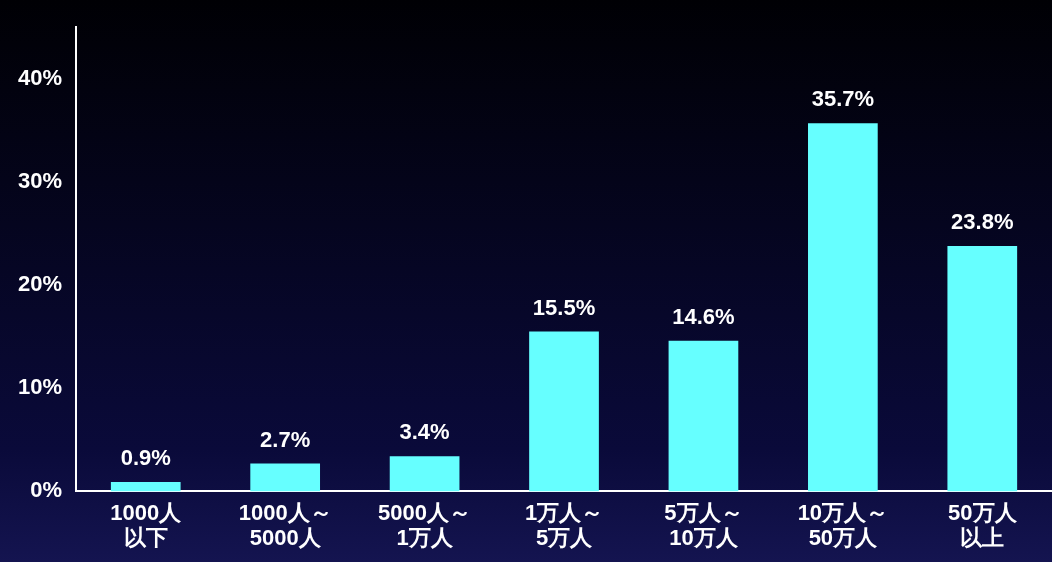 This screenshot has width=1052, height=562. Describe the element at coordinates (40, 387) in the screenshot. I see `y-tick-label: 10%` at that location.